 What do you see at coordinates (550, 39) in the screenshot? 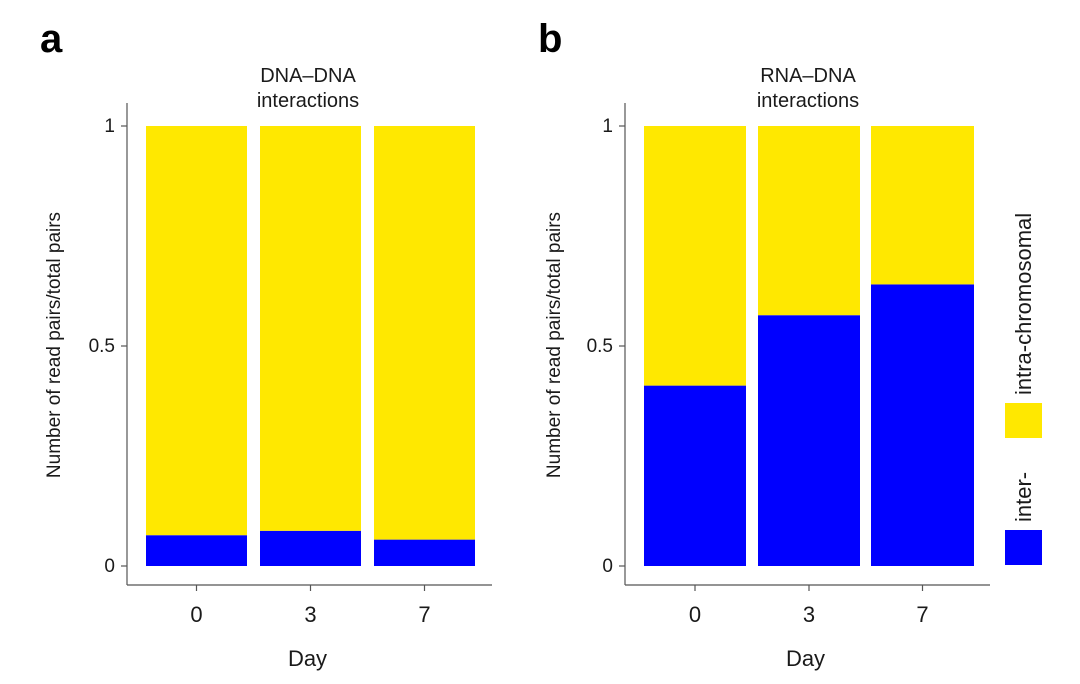
I see `panel-letter-b: b` at bounding box center [550, 39].